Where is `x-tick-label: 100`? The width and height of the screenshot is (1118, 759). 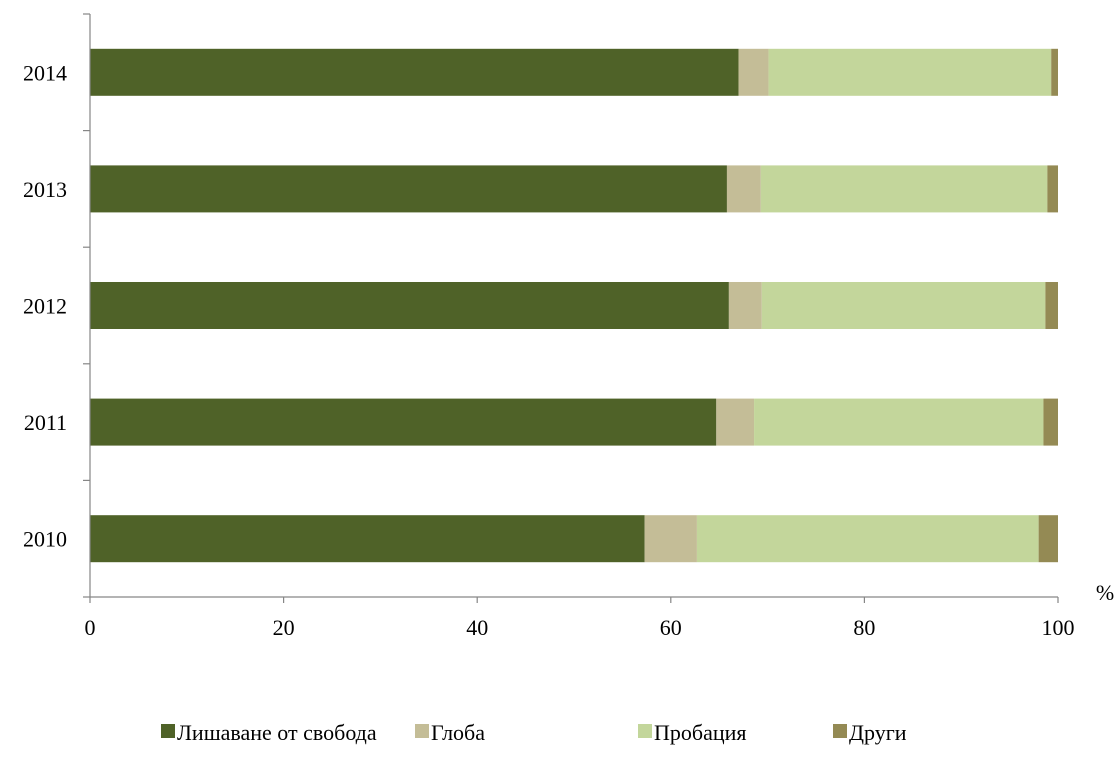
x-tick-label: 100 is located at coordinates (1058, 627).